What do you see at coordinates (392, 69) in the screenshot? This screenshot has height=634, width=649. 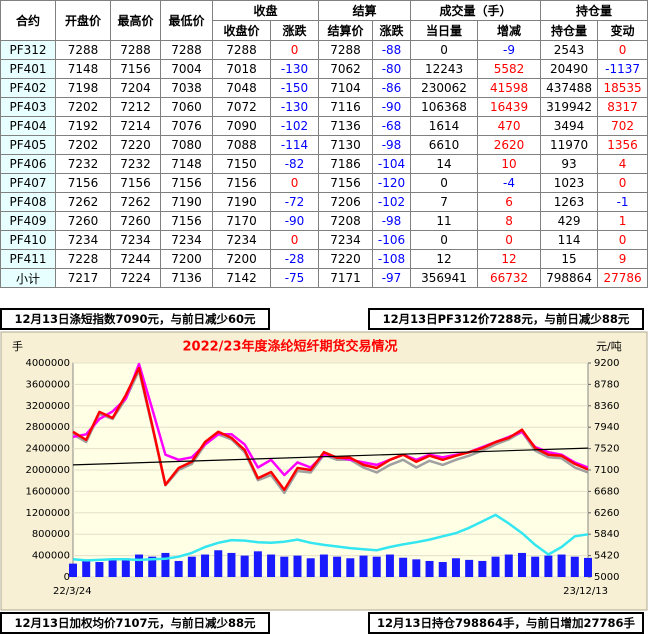 I see `value-cell: -80` at bounding box center [392, 69].